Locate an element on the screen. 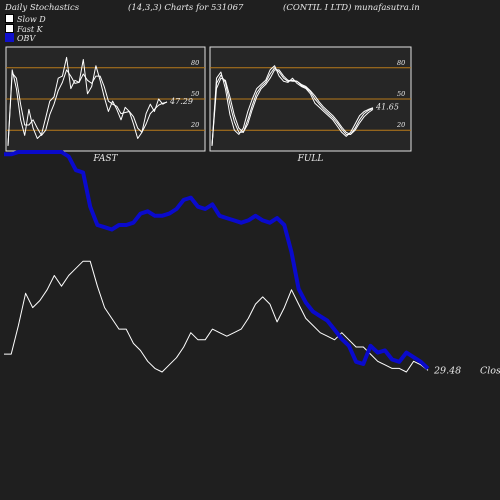  legend-label-obv: OBV is located at coordinates (26, 38).